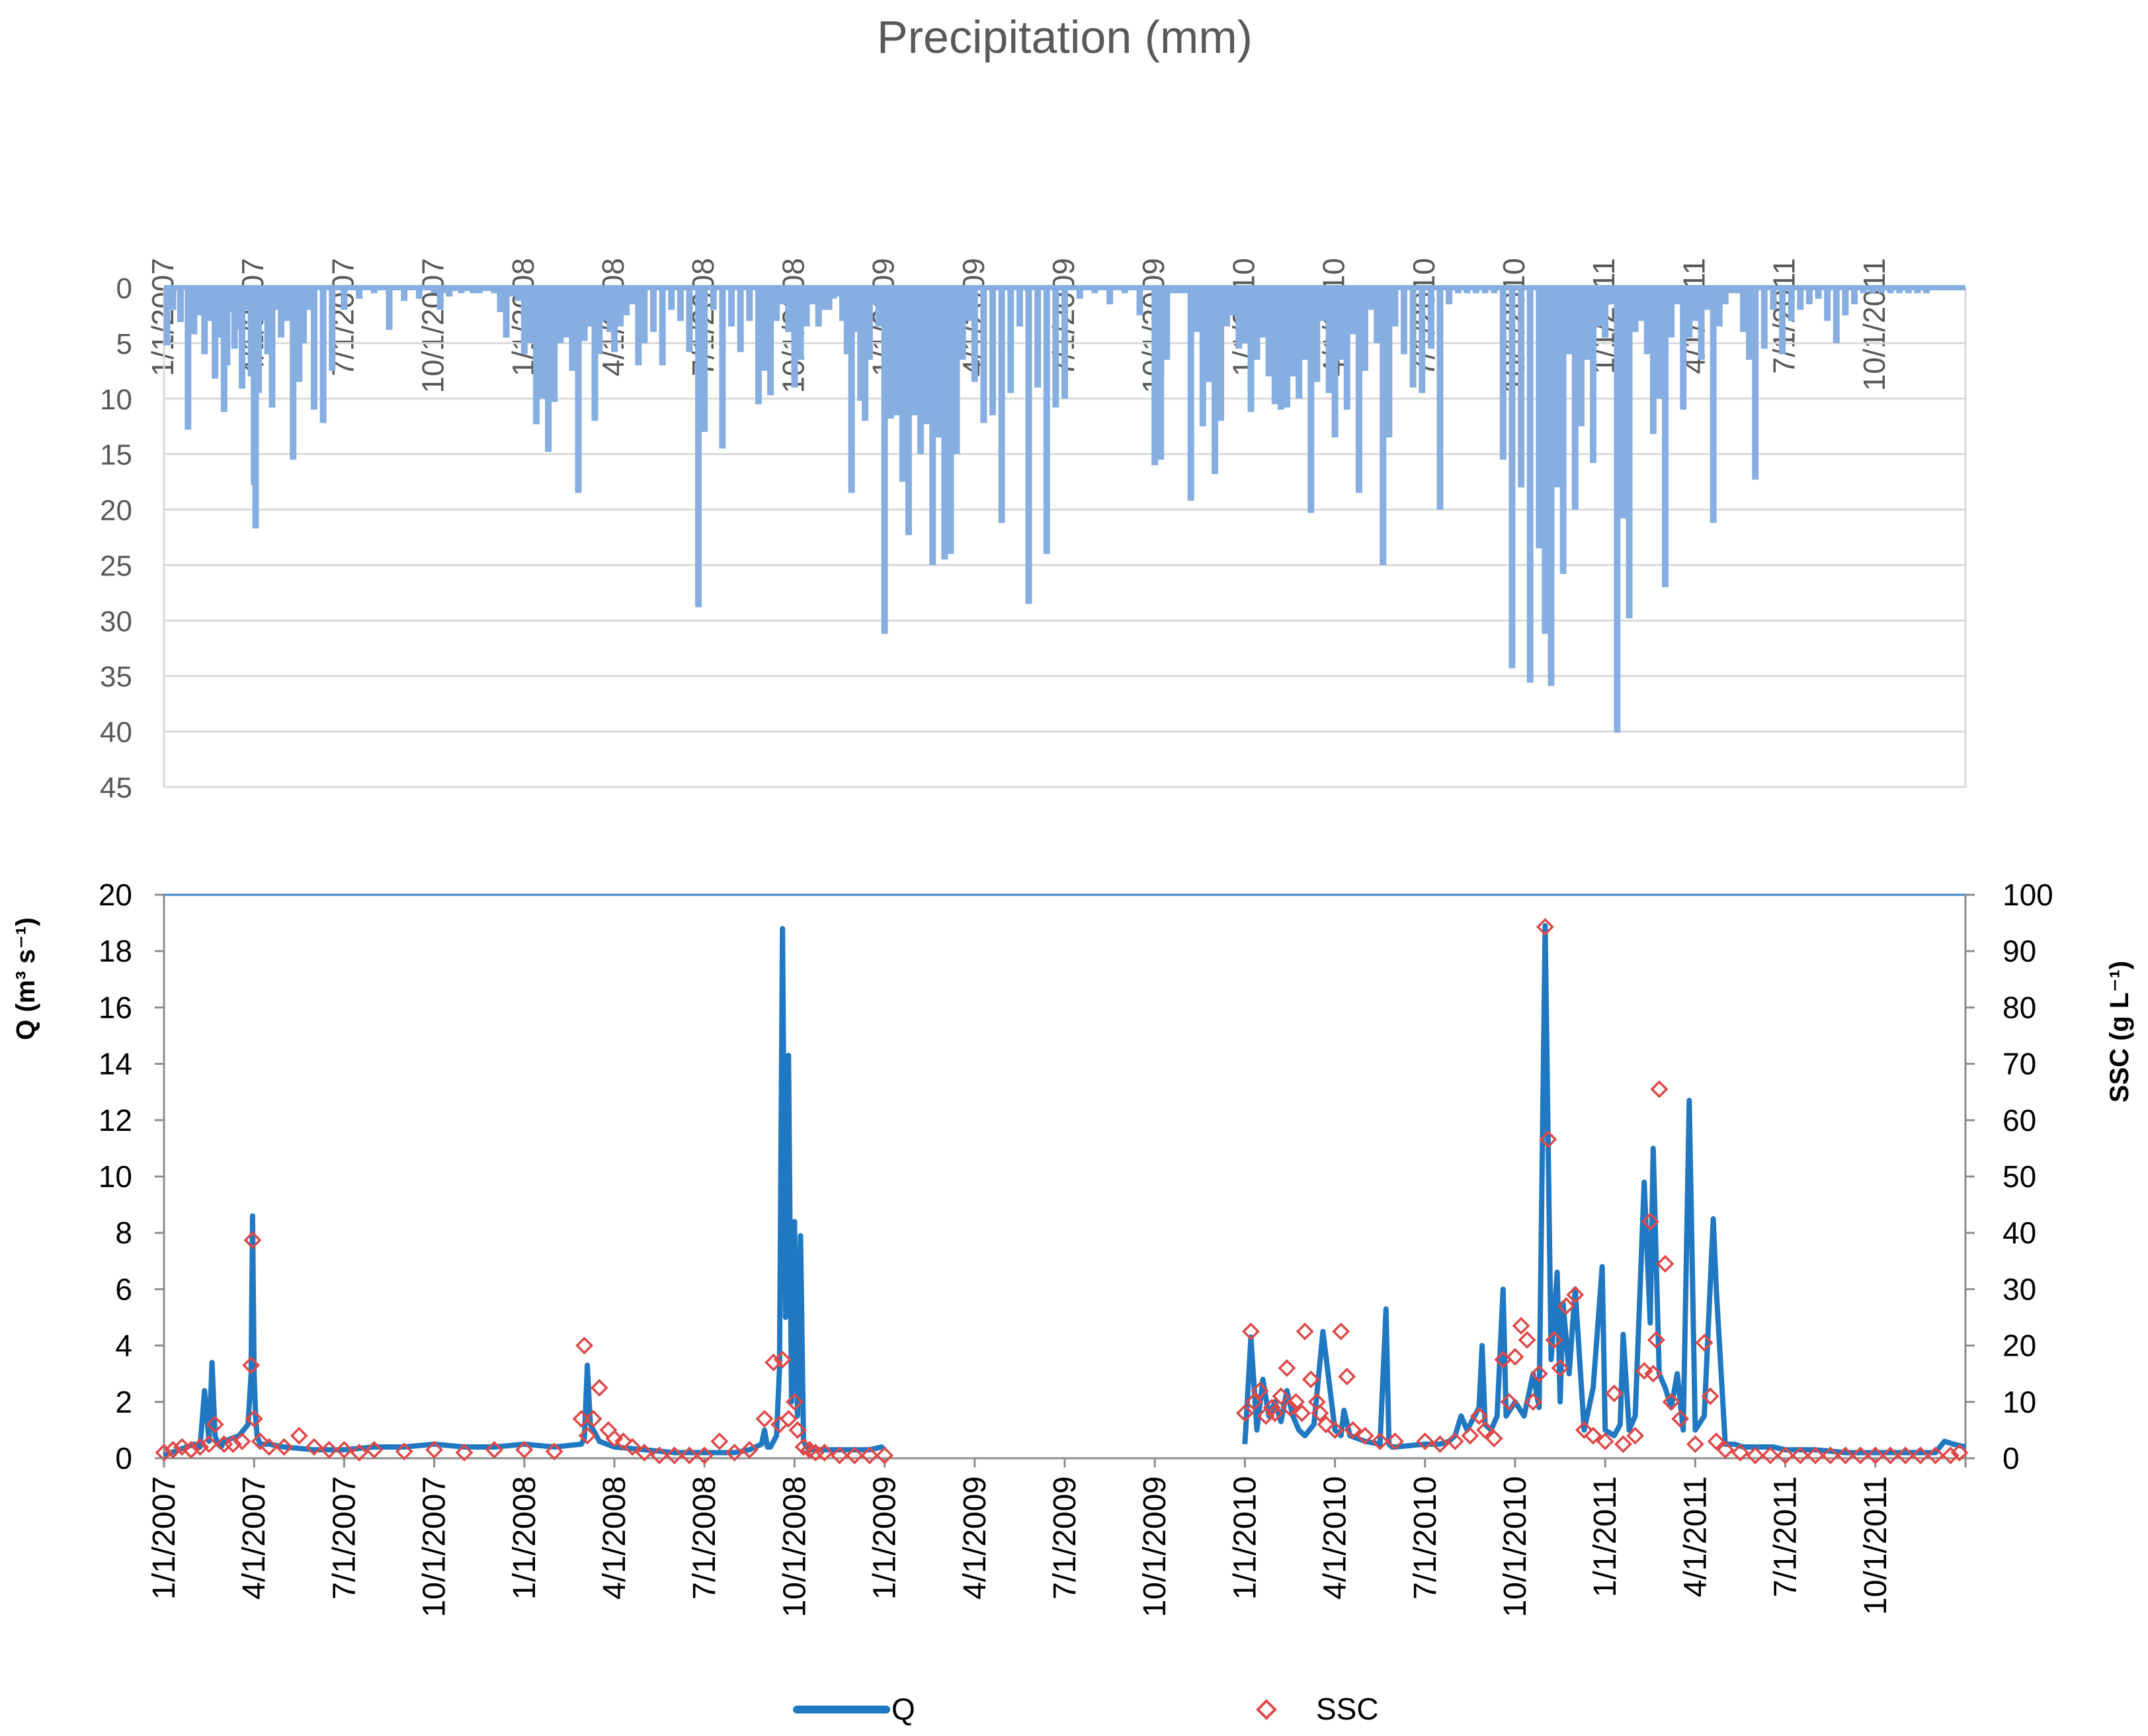 The image size is (2148, 1736). What do you see at coordinates (1695, 1537) in the screenshot?
I see `flow-date-label: 4/1/2011` at bounding box center [1695, 1537].